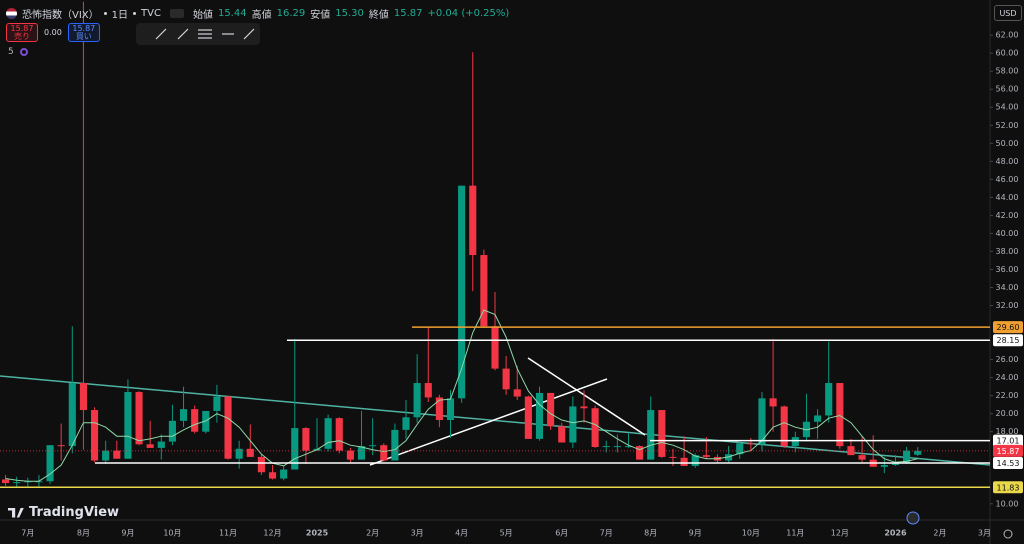 The width and height of the screenshot is (1024, 544). I want to click on x-tick-label: 6月, so click(561, 533).